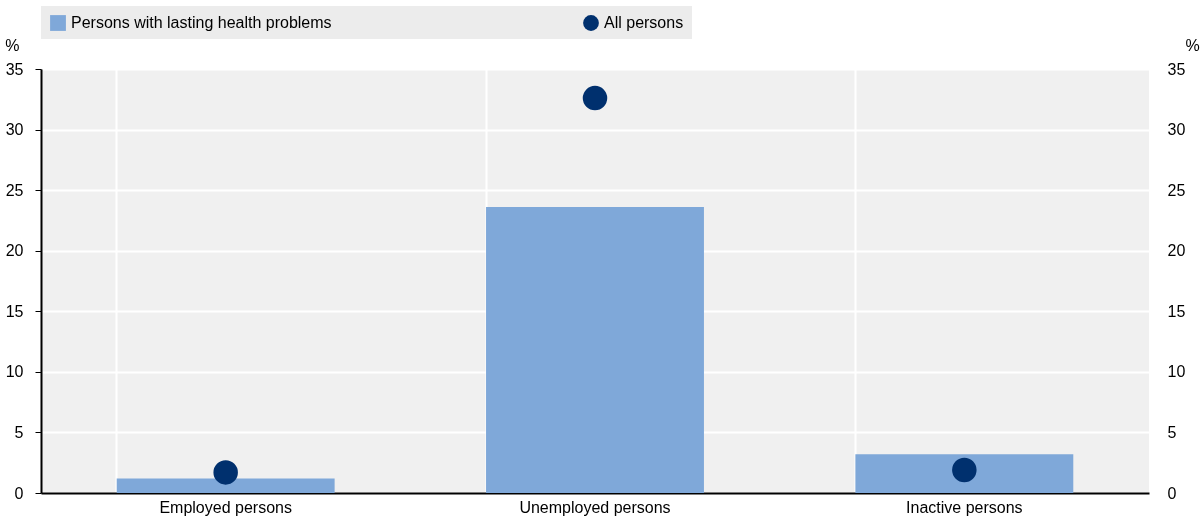 The image size is (1204, 519). Describe the element at coordinates (12, 45) in the screenshot. I see `y-axis-title: %` at that location.